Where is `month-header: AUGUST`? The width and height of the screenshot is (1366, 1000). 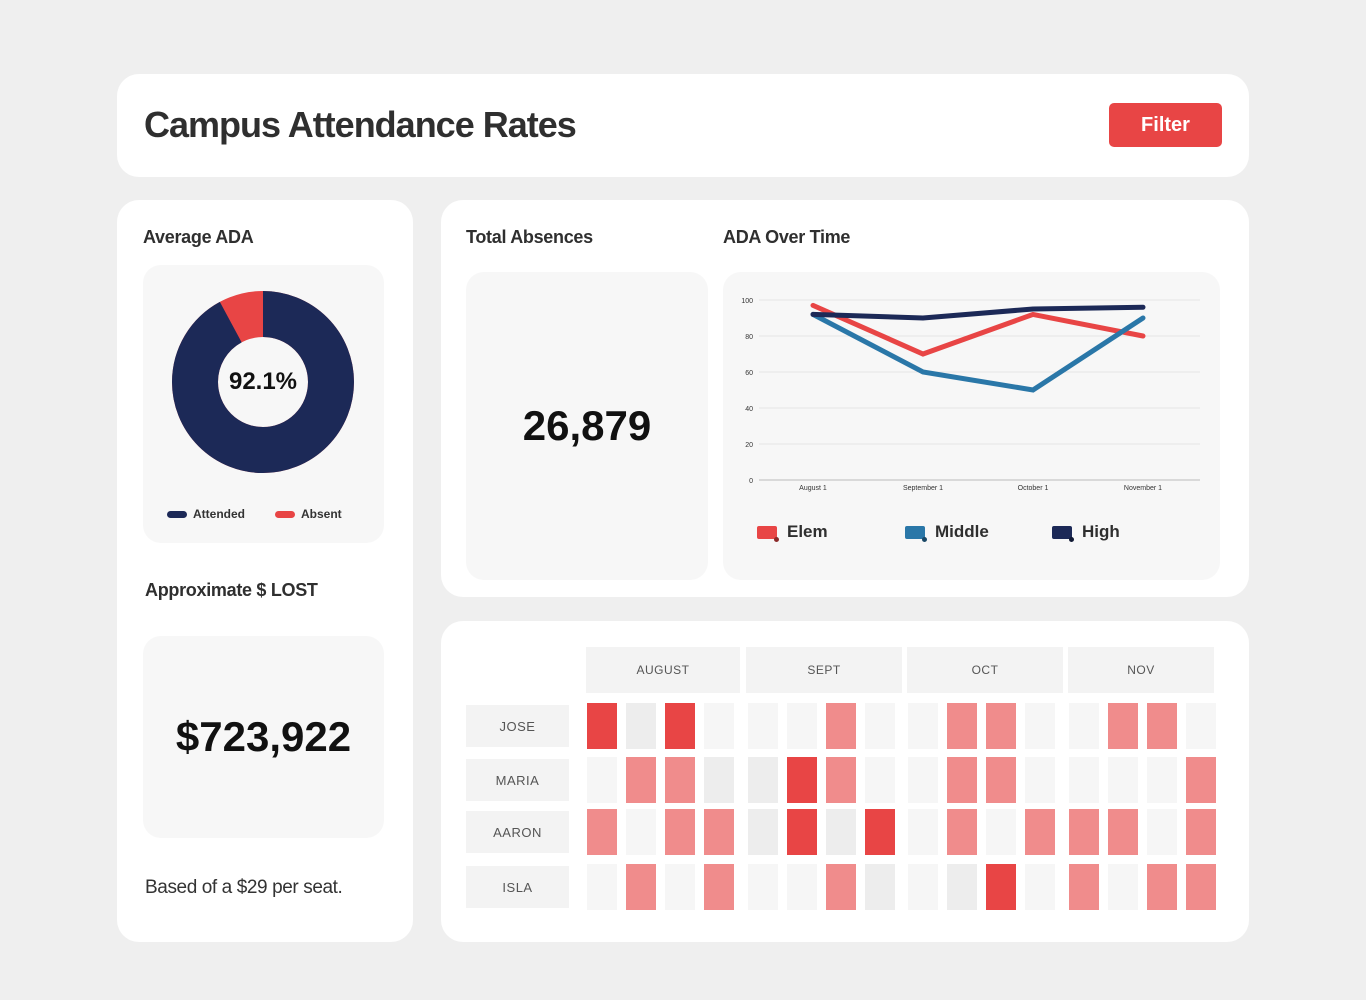
month-header: AUGUST is located at coordinates (663, 670).